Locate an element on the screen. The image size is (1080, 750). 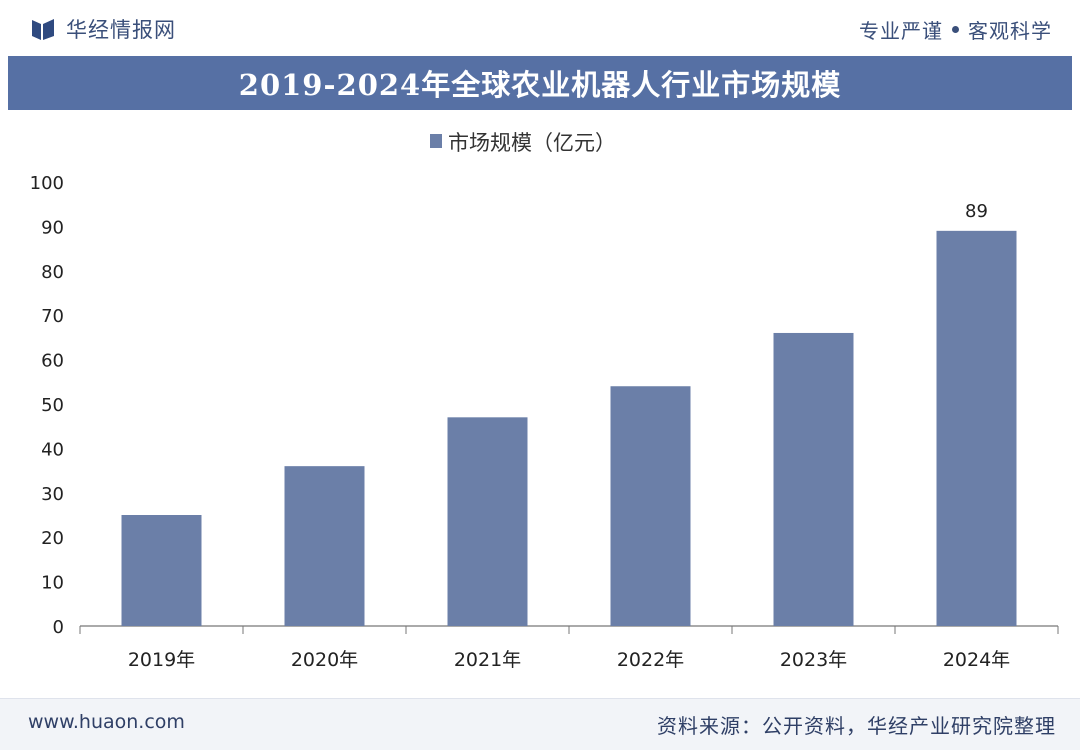
bullet-dot-icon is located at coordinates (955, 29).